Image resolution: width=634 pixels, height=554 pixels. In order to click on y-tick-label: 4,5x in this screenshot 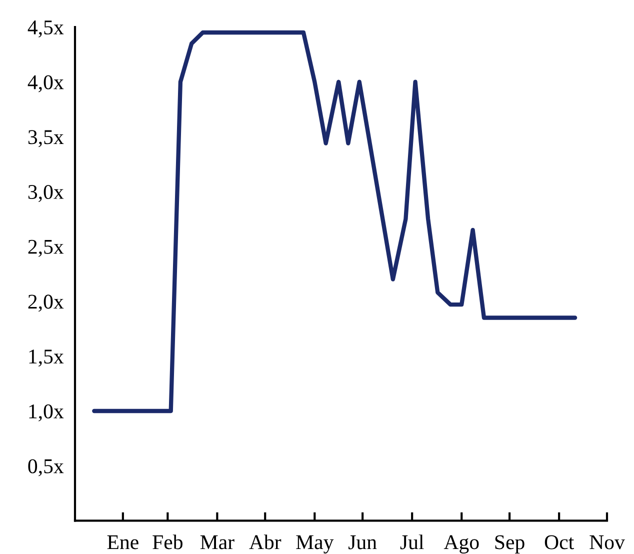, I will do `click(46, 29)`.